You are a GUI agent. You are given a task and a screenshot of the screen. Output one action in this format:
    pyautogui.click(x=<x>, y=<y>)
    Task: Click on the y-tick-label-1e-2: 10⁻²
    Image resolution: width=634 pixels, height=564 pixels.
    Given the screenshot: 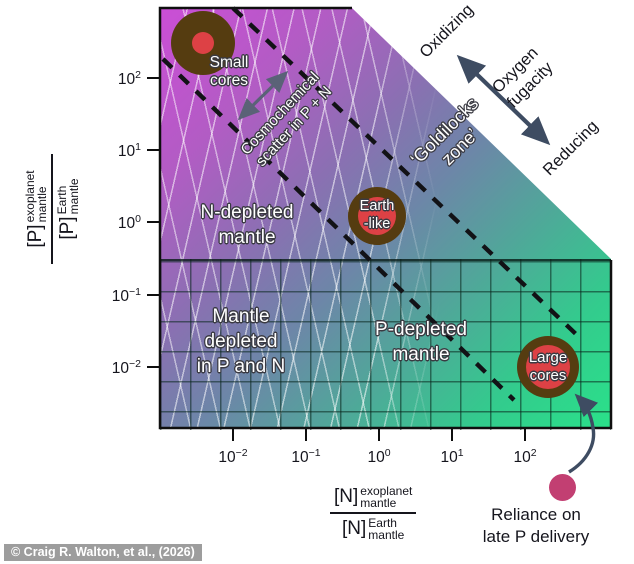 What is the action you would take?
    pyautogui.click(x=126, y=368)
    